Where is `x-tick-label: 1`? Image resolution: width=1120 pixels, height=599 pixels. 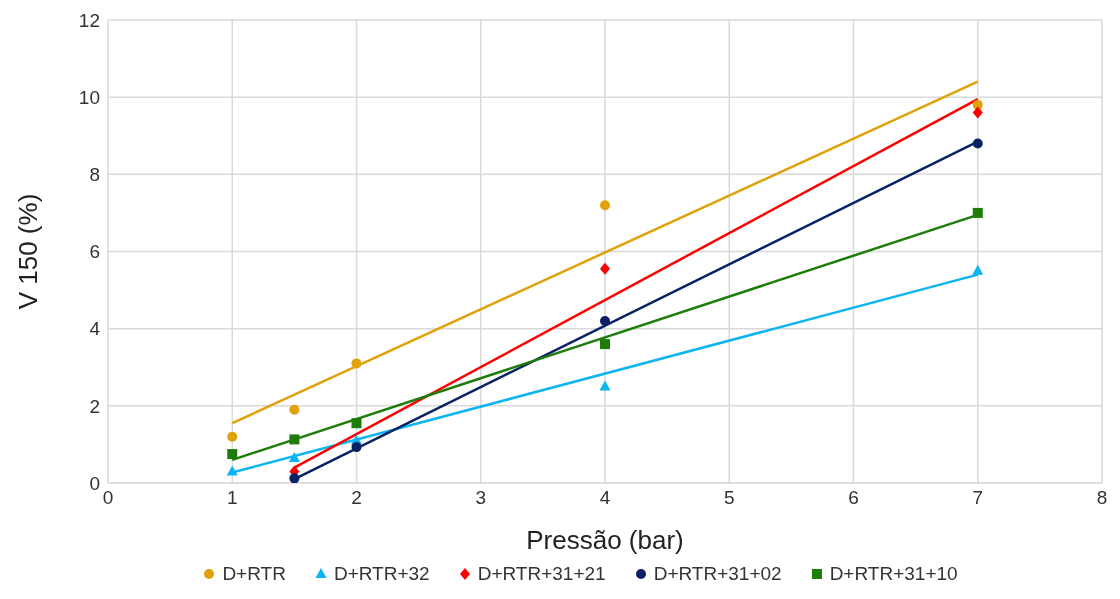
x-tick-label: 1 is located at coordinates (232, 498).